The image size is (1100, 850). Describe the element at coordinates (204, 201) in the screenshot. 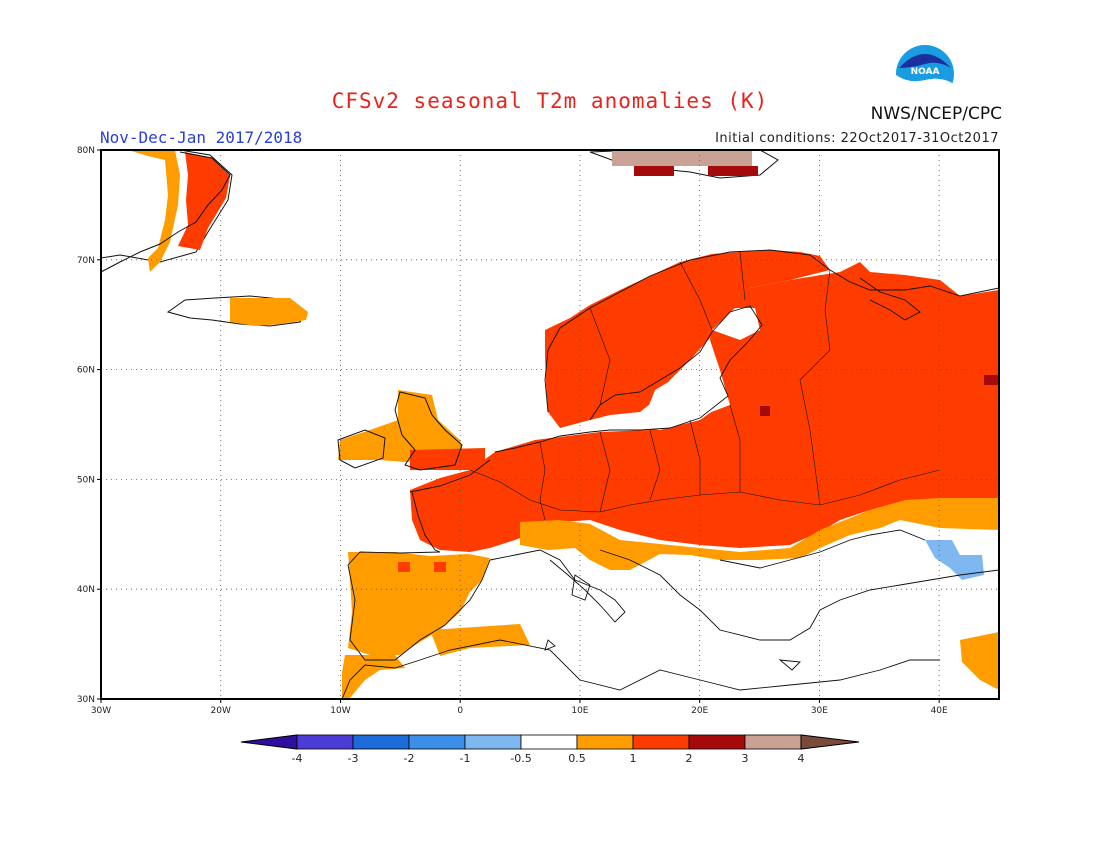

I see `greenland-anomaly-strong` at that location.